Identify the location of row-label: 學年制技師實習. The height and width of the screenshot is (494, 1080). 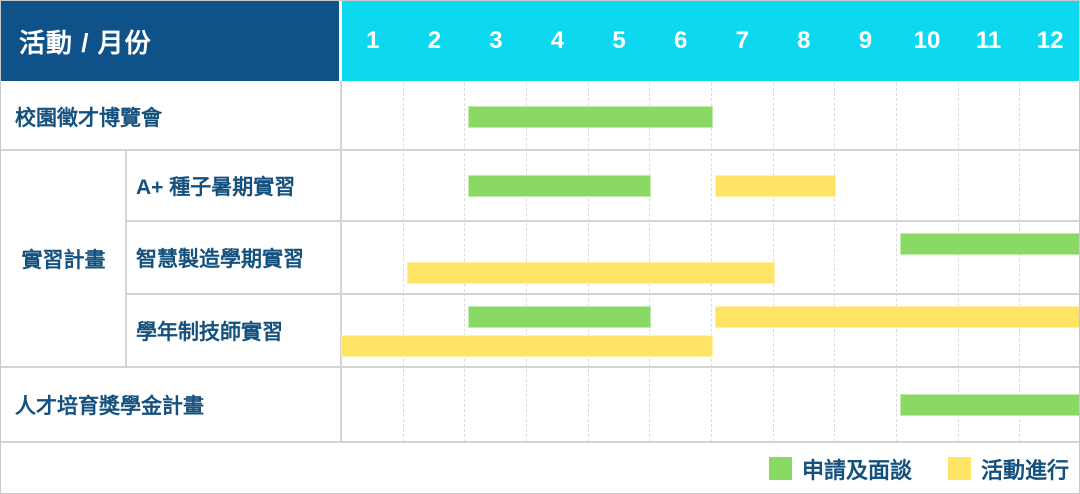
(209, 332).